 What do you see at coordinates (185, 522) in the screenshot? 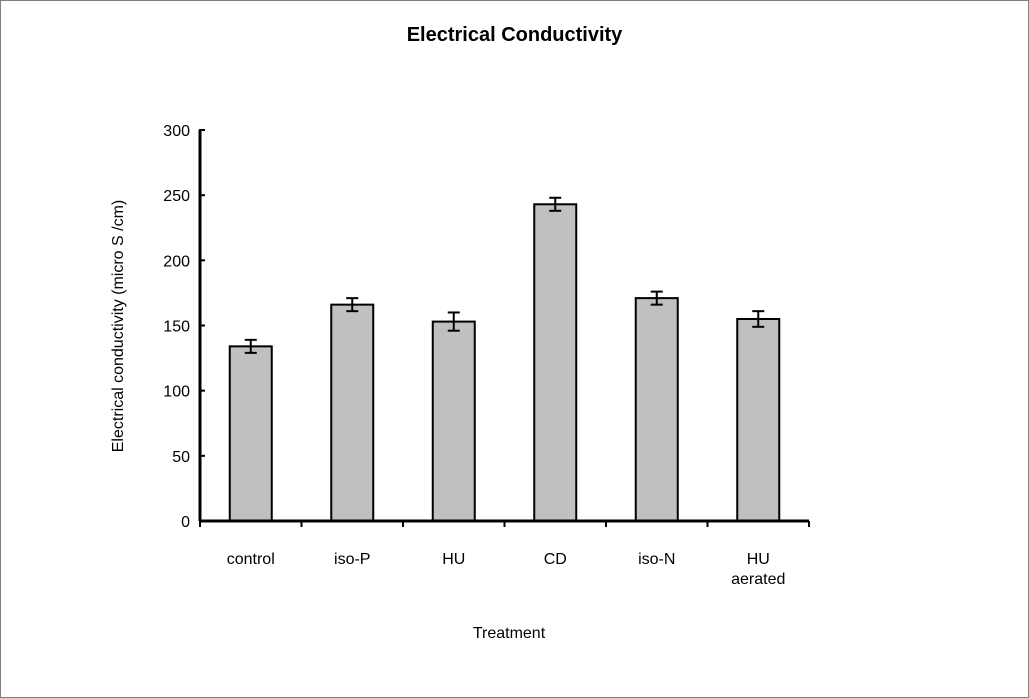
I see `y-tick-label-0: 0` at bounding box center [185, 522].